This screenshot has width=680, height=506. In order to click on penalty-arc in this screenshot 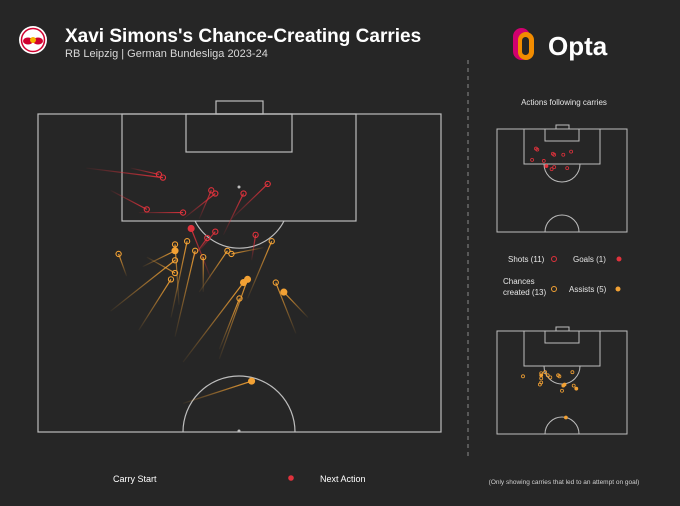, I will do `click(239, 234)`.